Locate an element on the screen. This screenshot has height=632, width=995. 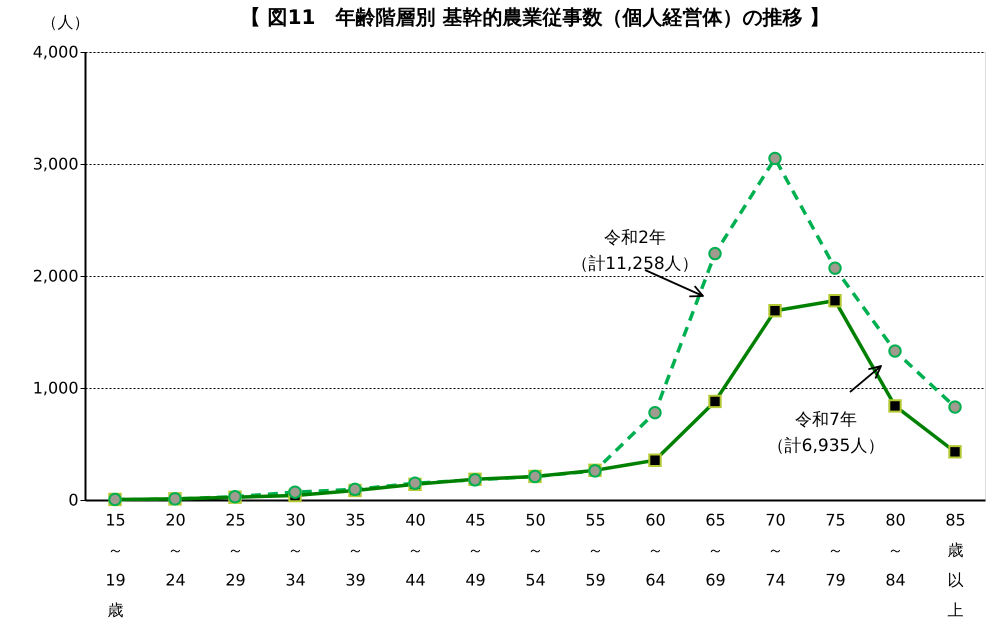
x-tick-label: 80～84 is located at coordinates (895, 550).